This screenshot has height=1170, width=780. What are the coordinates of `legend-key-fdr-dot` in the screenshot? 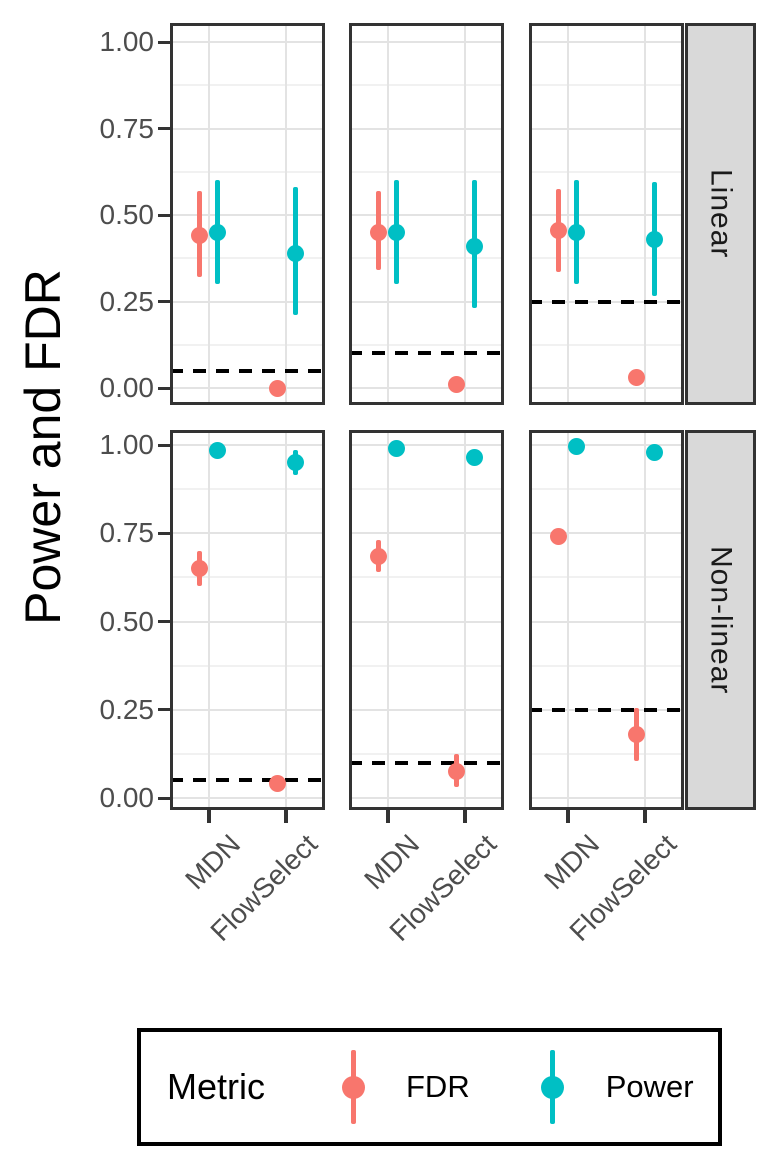 It's located at (353, 1087).